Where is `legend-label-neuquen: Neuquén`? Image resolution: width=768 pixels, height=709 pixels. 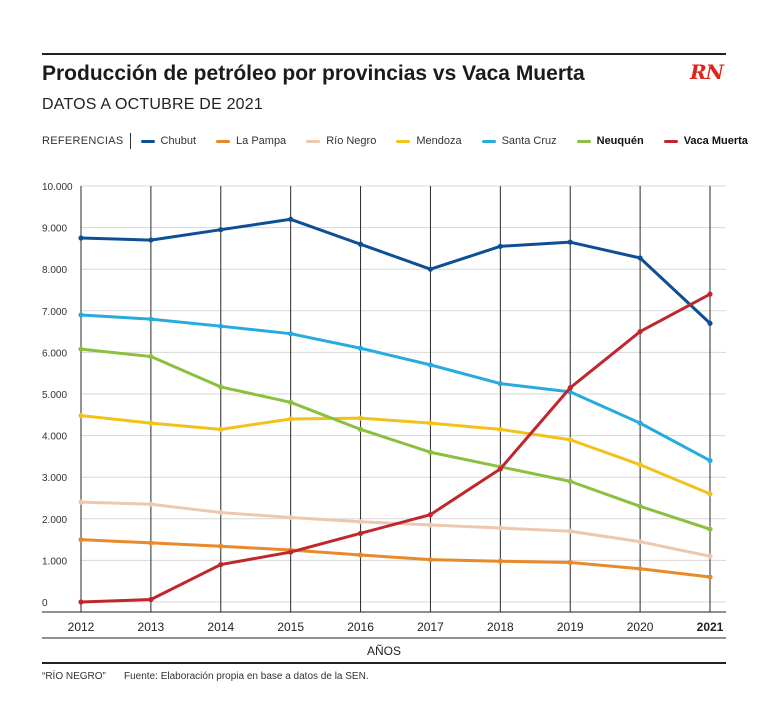
legend-label-neuquen: Neuquén is located at coordinates (620, 141).